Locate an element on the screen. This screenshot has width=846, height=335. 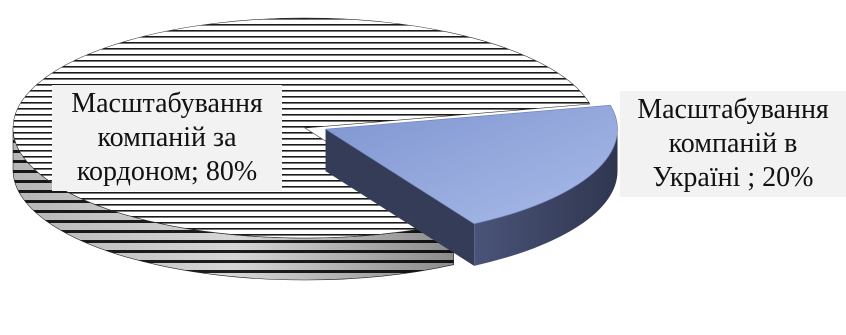
data-label-ukraine-line-3: Україні ; 20% is located at coordinates (733, 177).